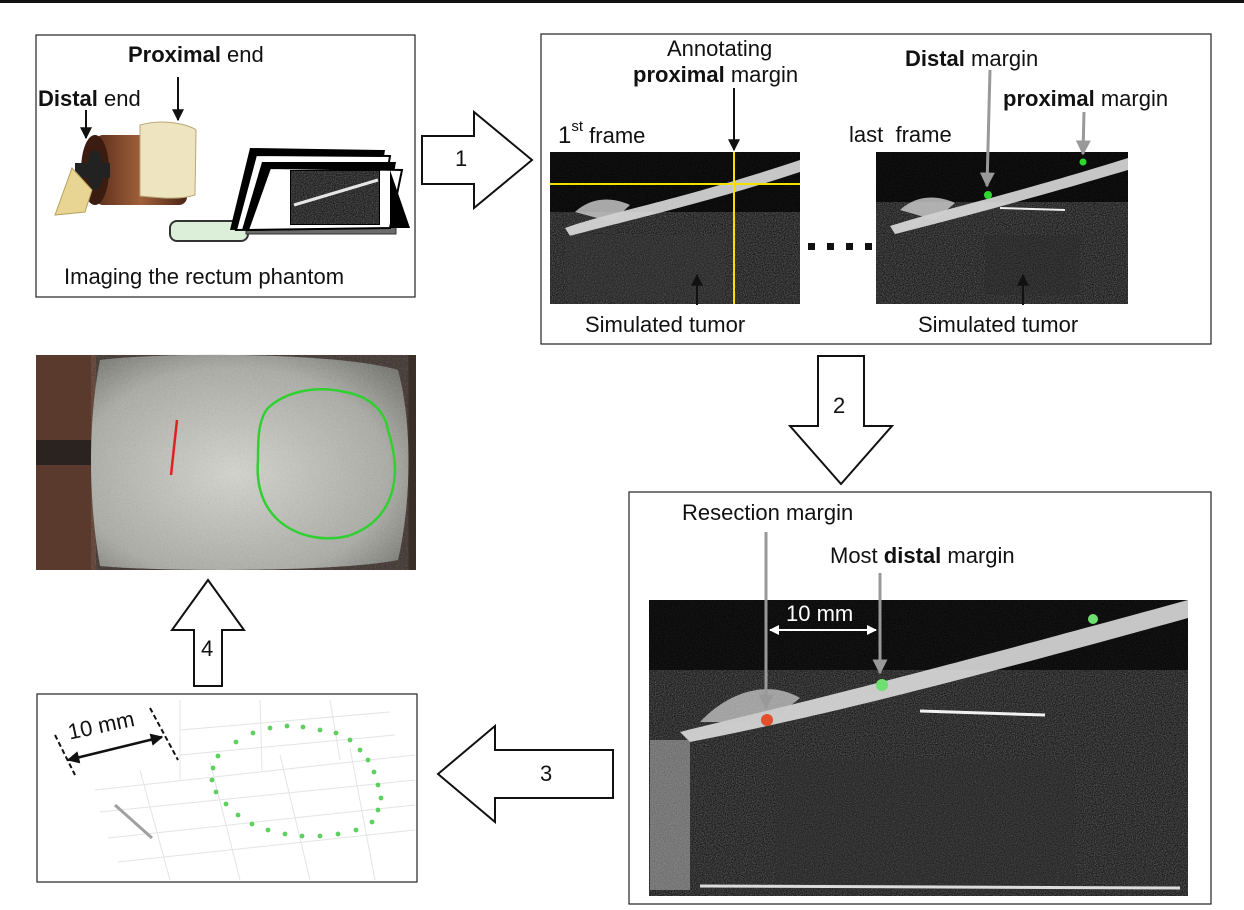  Describe the element at coordinates (89, 98) in the screenshot. I see `distal-end-label: Distal end` at that location.